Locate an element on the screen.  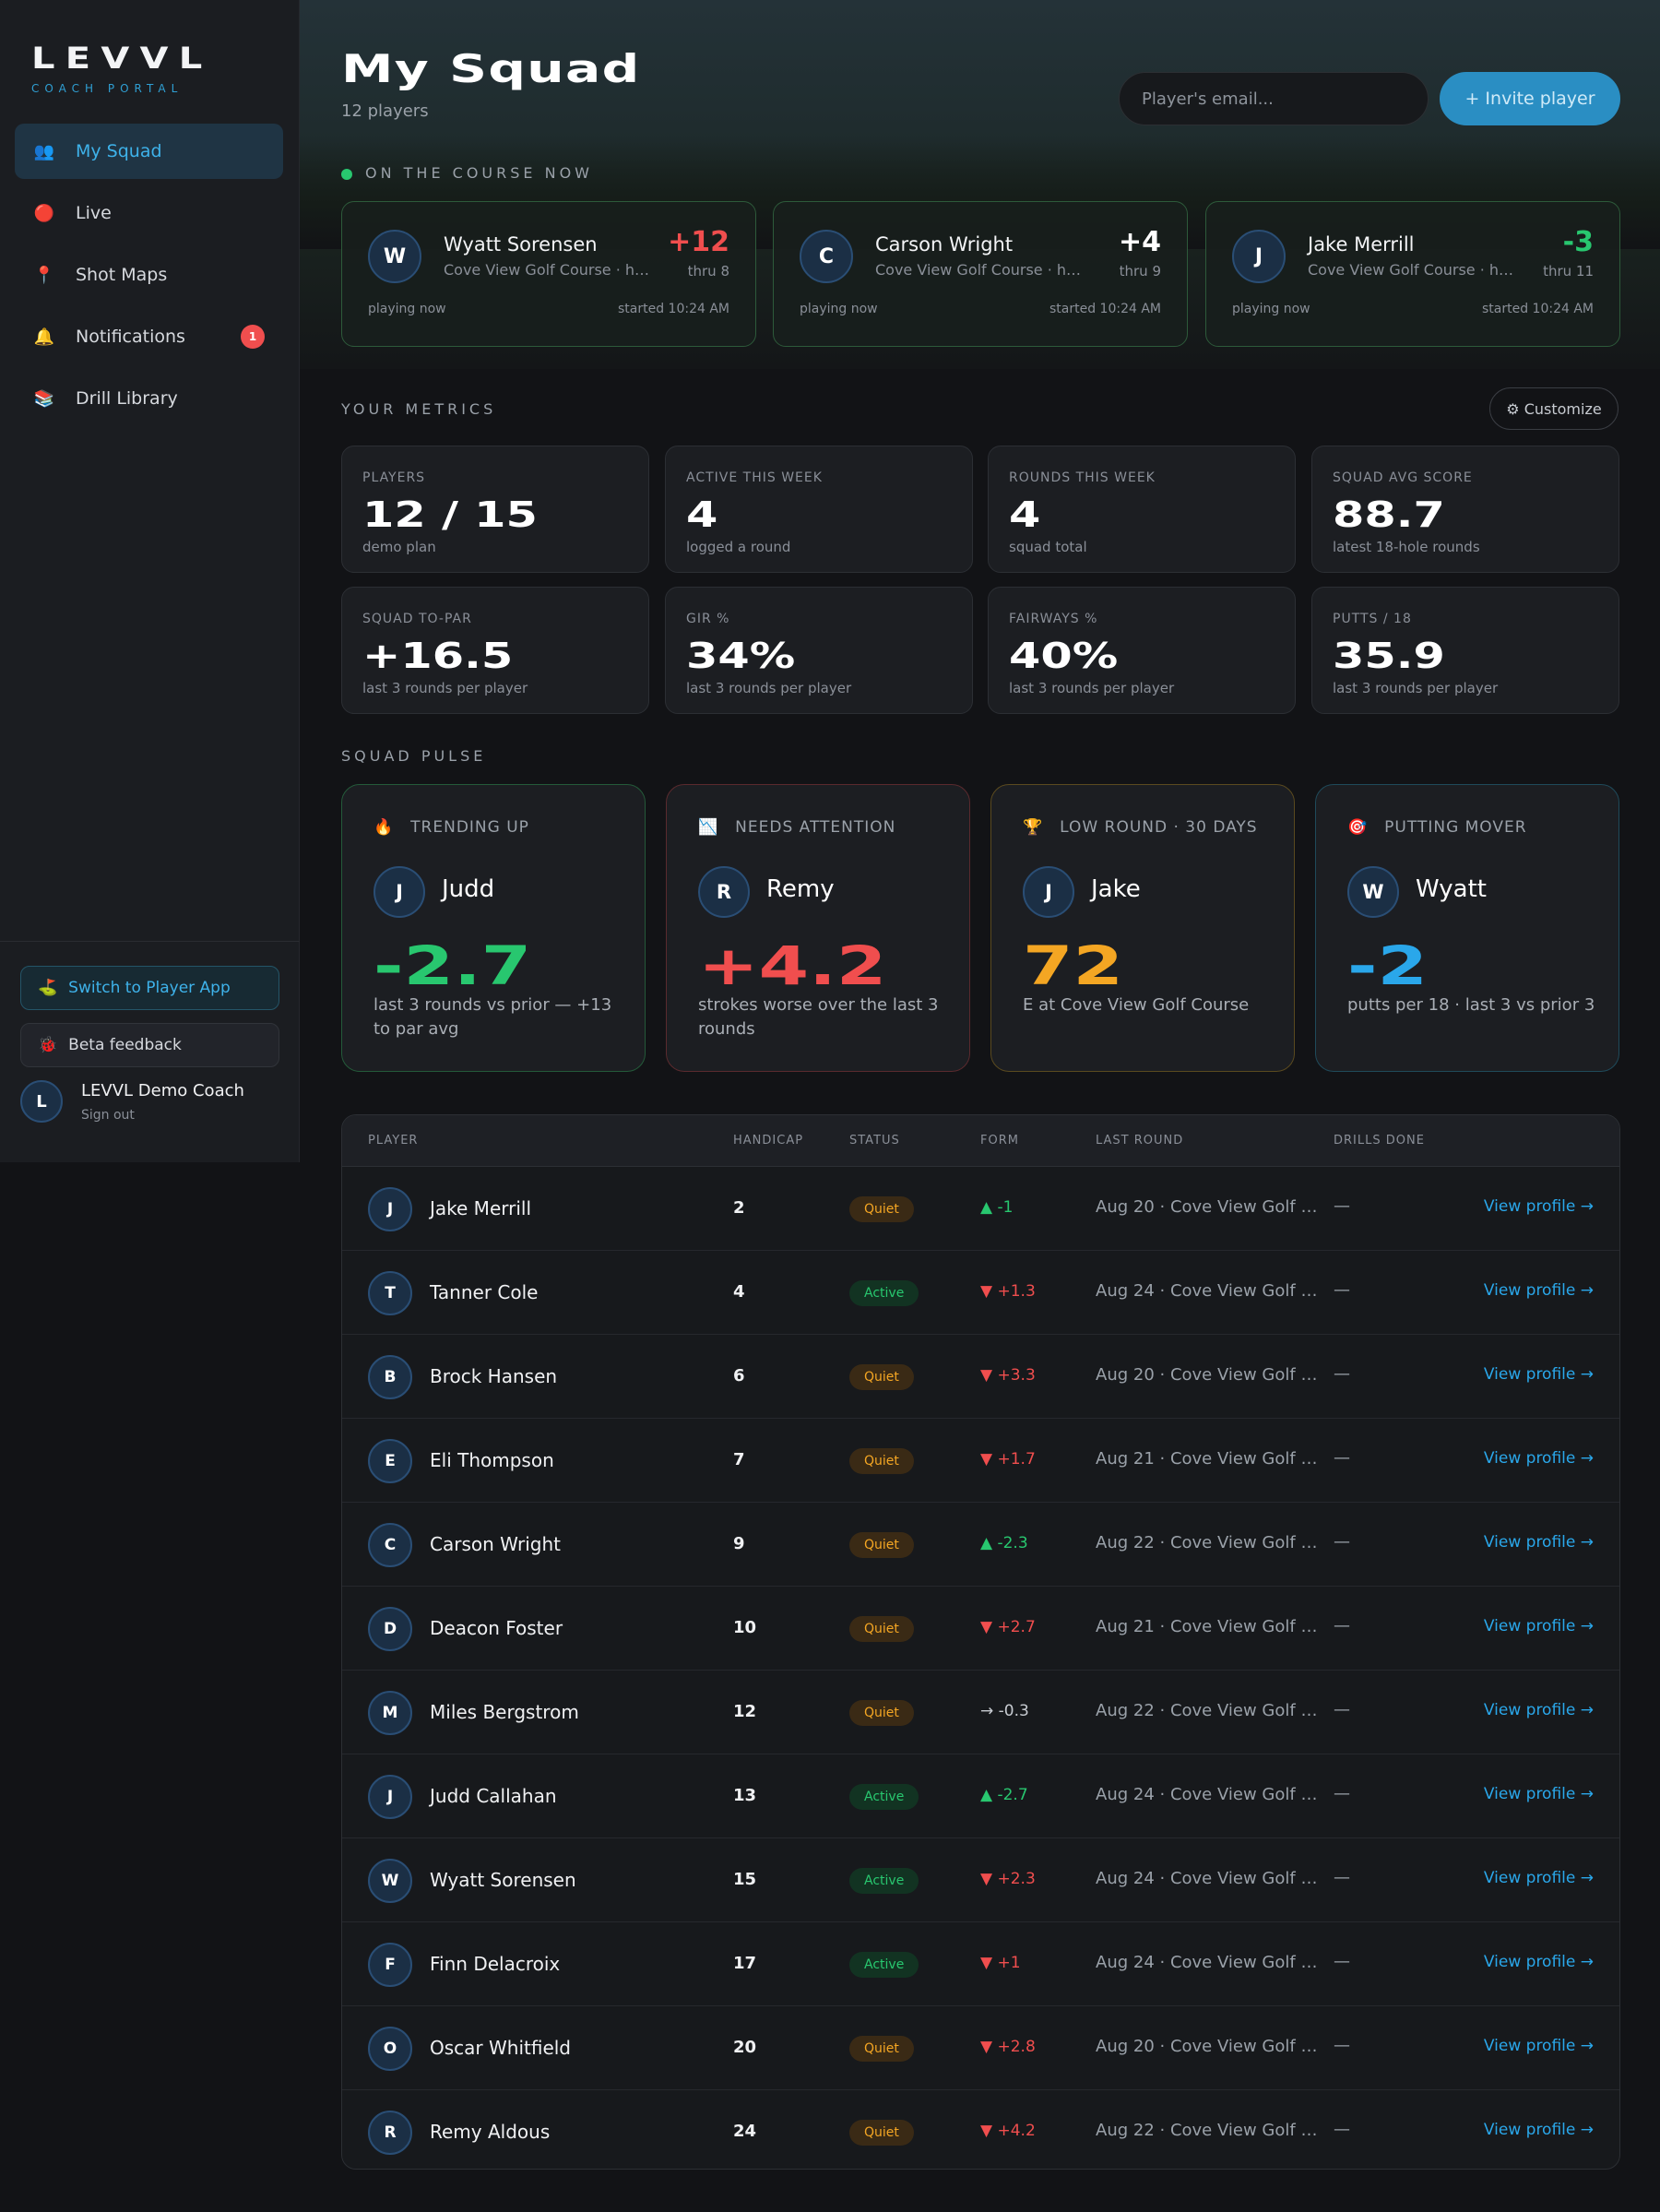
metric-subtext: demo plan is located at coordinates (399, 547).